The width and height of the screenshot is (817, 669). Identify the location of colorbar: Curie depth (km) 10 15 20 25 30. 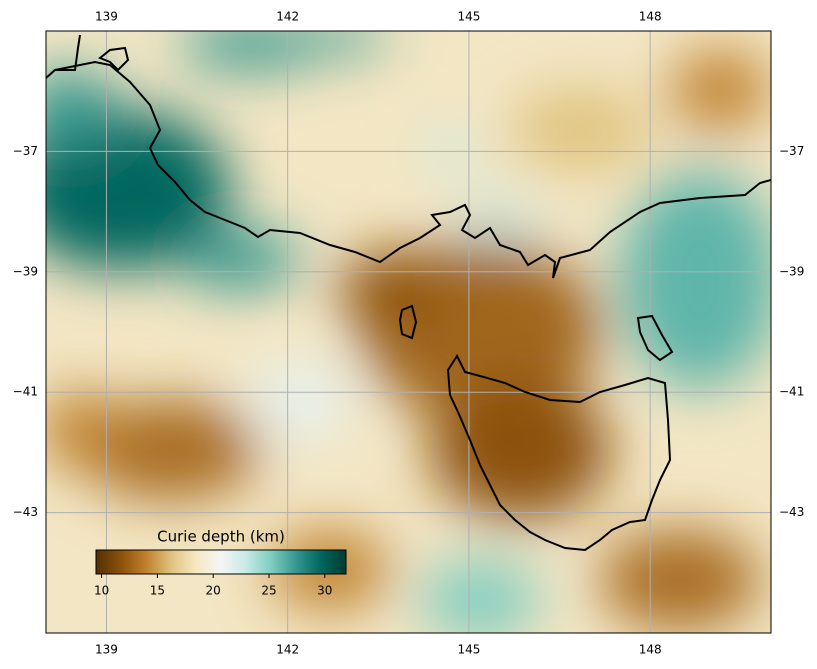
(220, 563).